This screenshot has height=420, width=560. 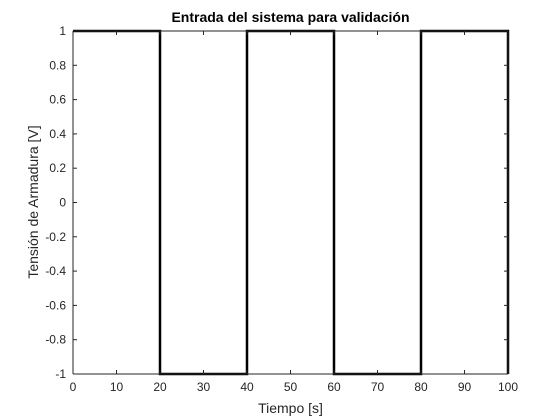 I want to click on x-tick-label: 10, so click(x=117, y=387).